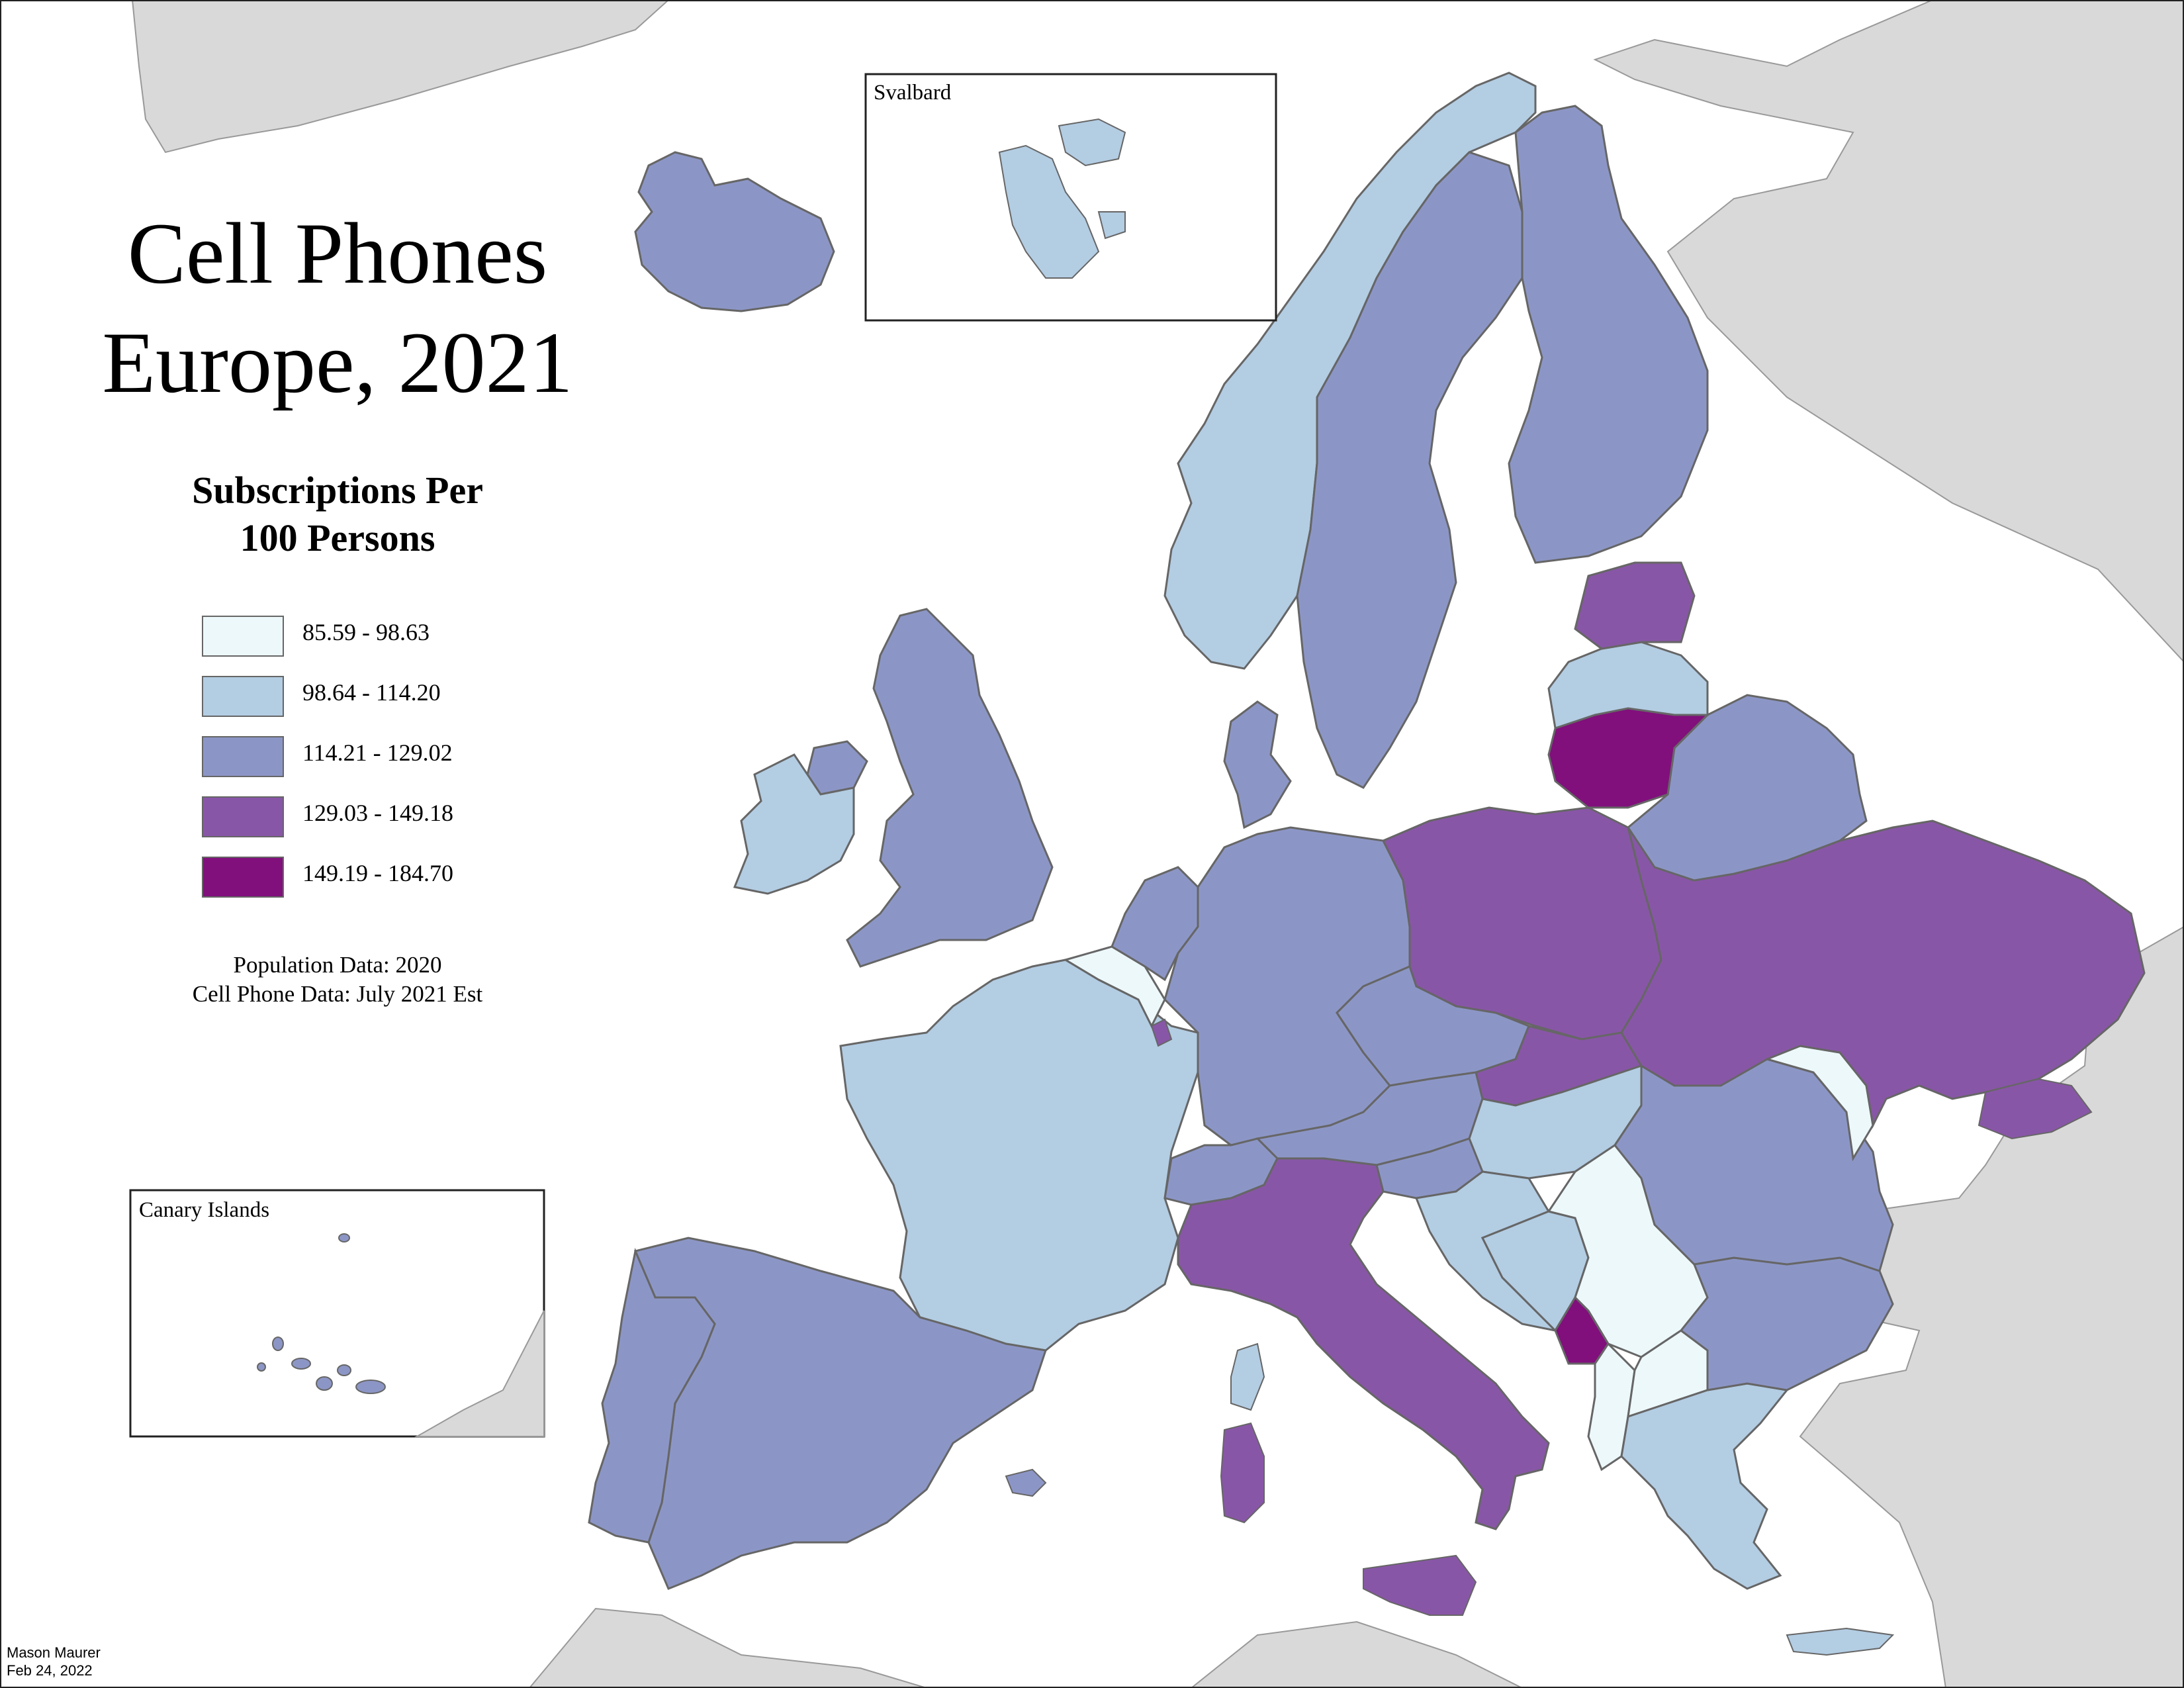 The height and width of the screenshot is (1688, 2184). What do you see at coordinates (1161, 1032) in the screenshot?
I see `region-luxembourg` at bounding box center [1161, 1032].